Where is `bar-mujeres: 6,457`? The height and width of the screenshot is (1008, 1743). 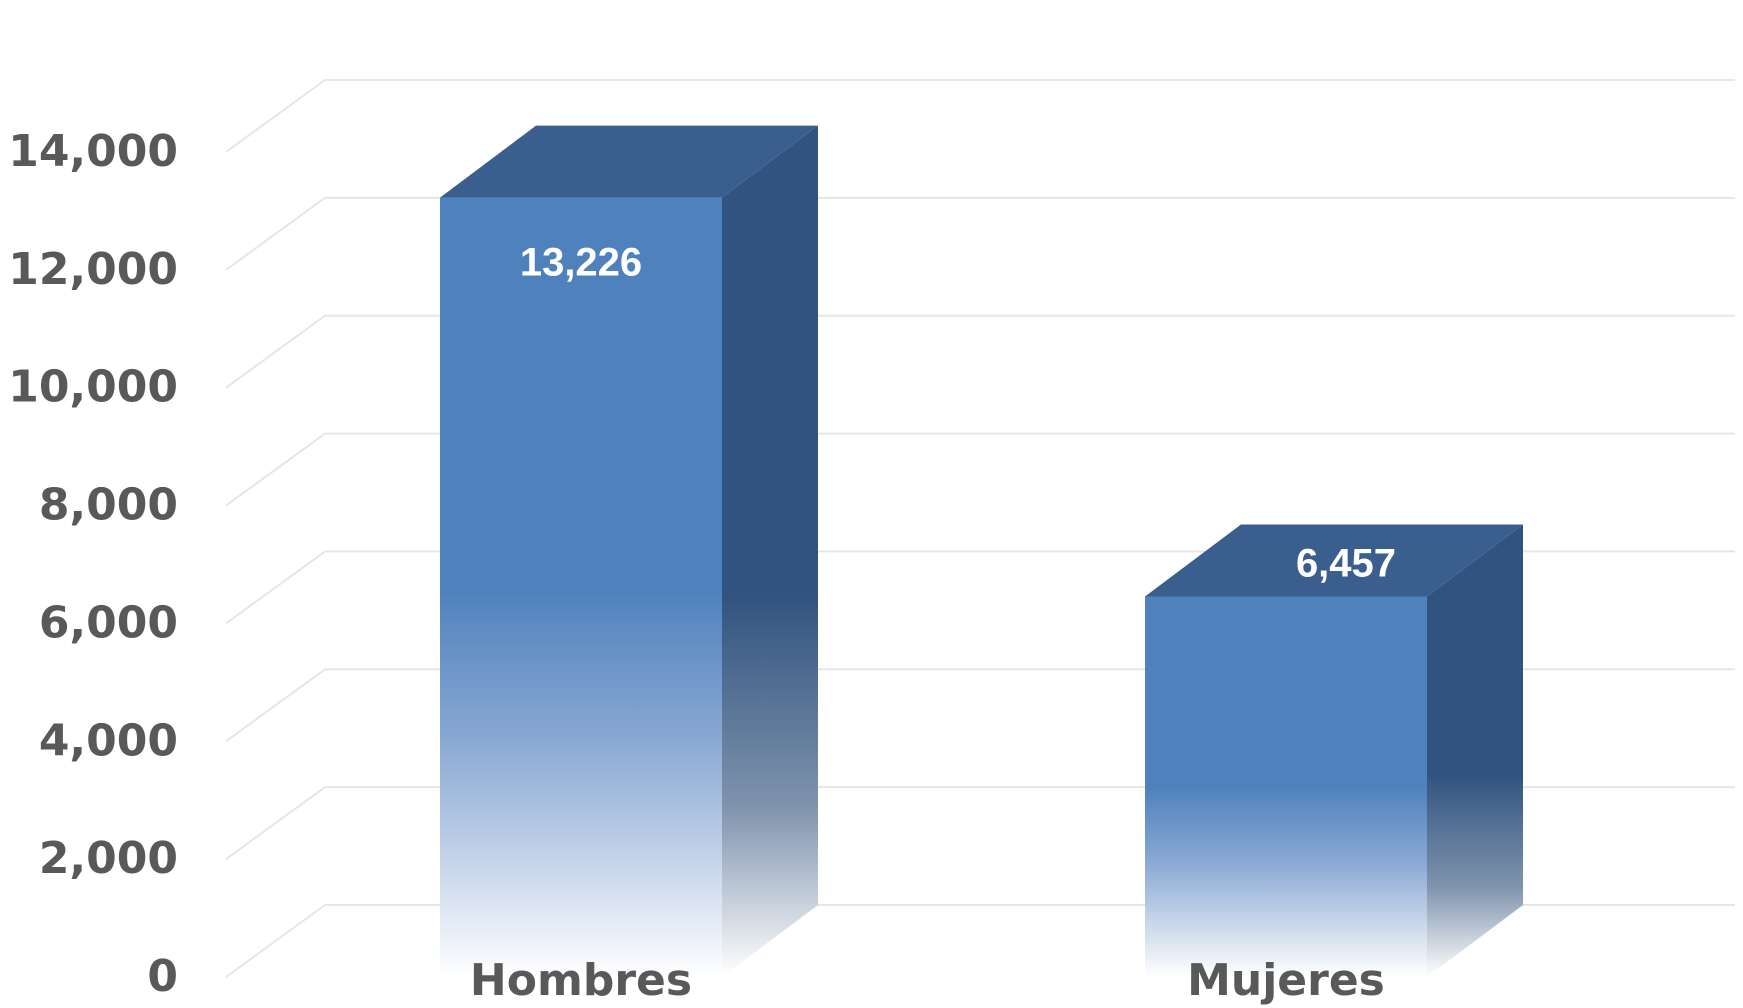
bar-mujeres: 6,457 is located at coordinates (1334, 750).